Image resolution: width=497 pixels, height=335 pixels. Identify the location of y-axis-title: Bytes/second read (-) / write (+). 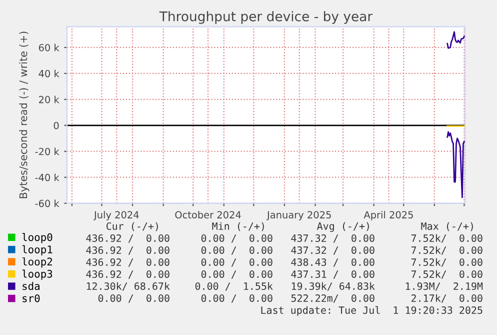
(24, 115).